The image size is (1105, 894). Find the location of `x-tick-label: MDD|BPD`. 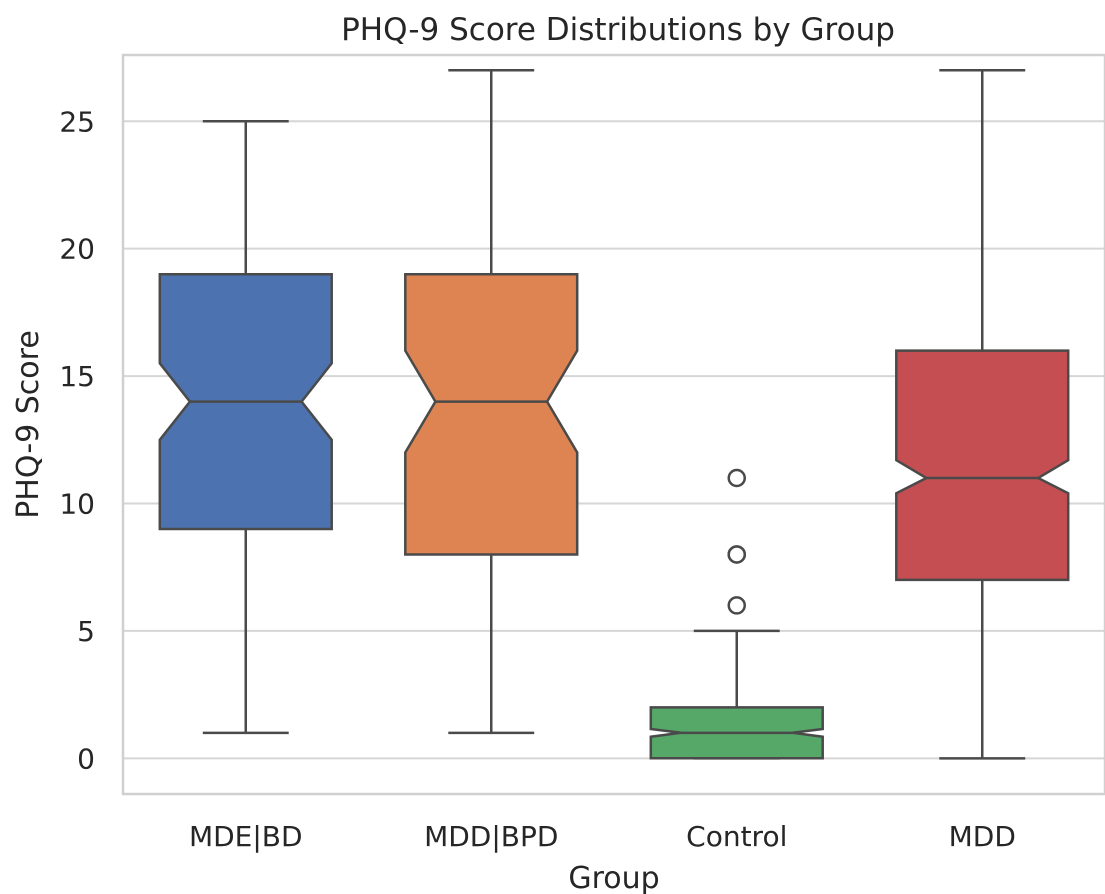

x-tick-label: MDD|BPD is located at coordinates (491, 836).